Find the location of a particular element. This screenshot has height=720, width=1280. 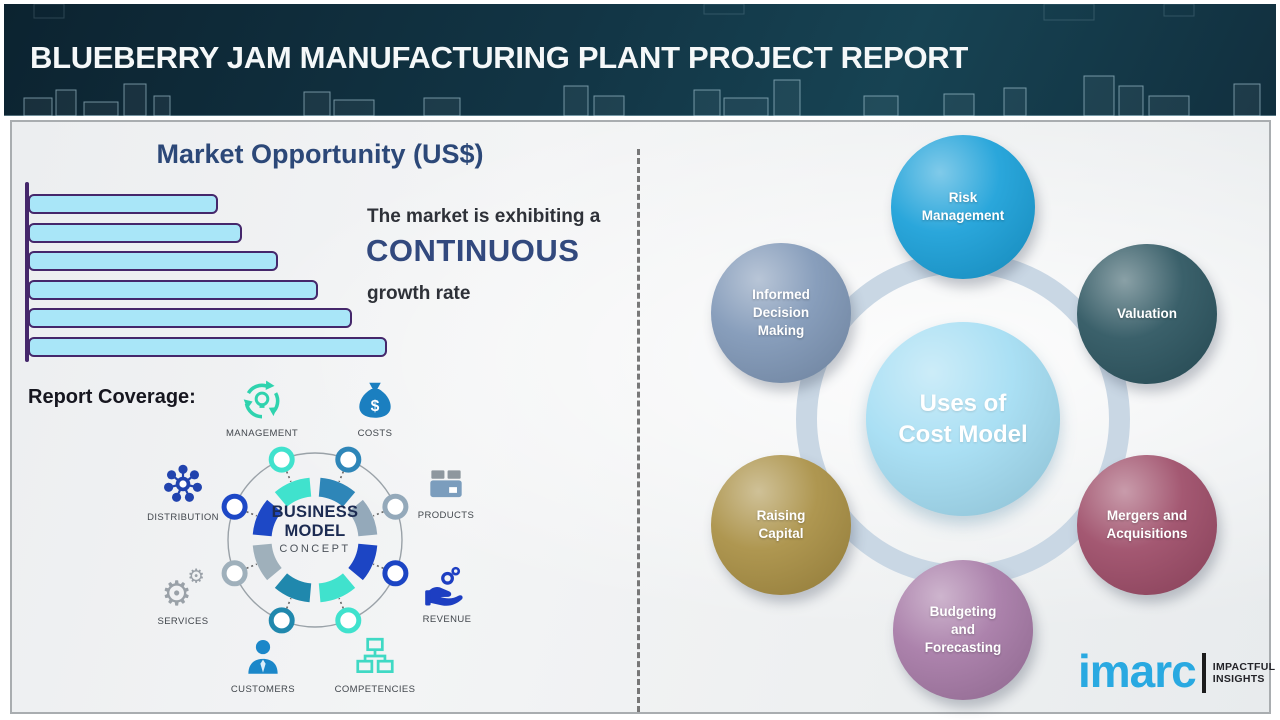

imarc-logo: imarc IMPACTFUL INSIGHTS is located at coordinates (1176, 671).